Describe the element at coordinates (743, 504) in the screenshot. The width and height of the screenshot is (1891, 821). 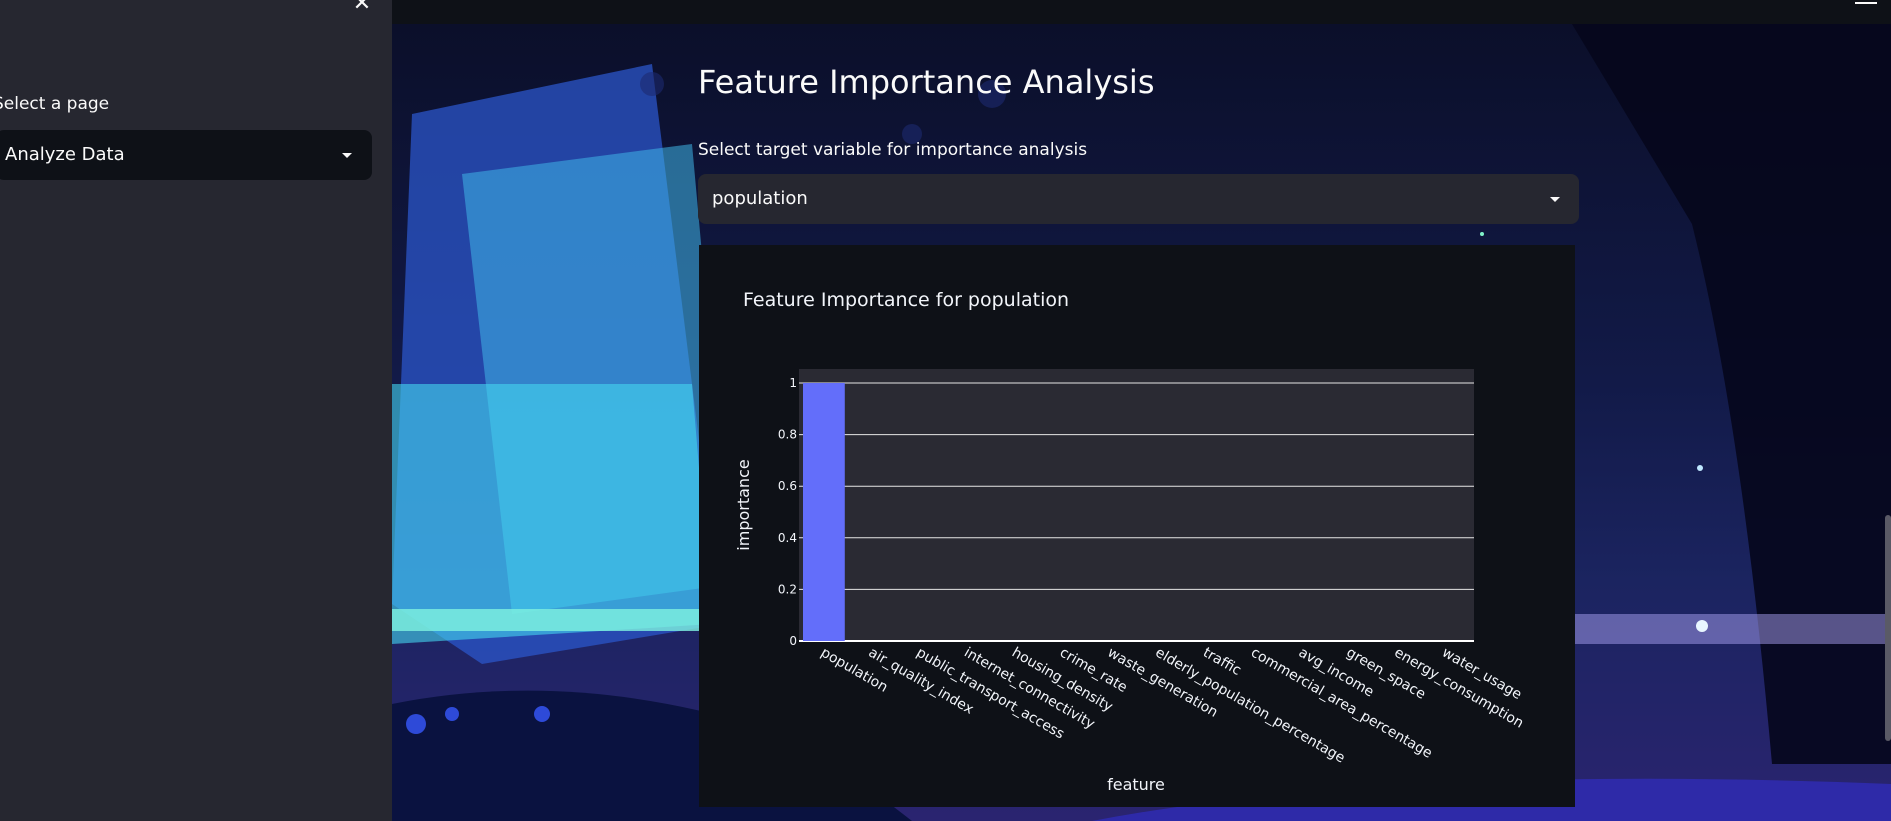
I see `y-axis-title: importance` at that location.